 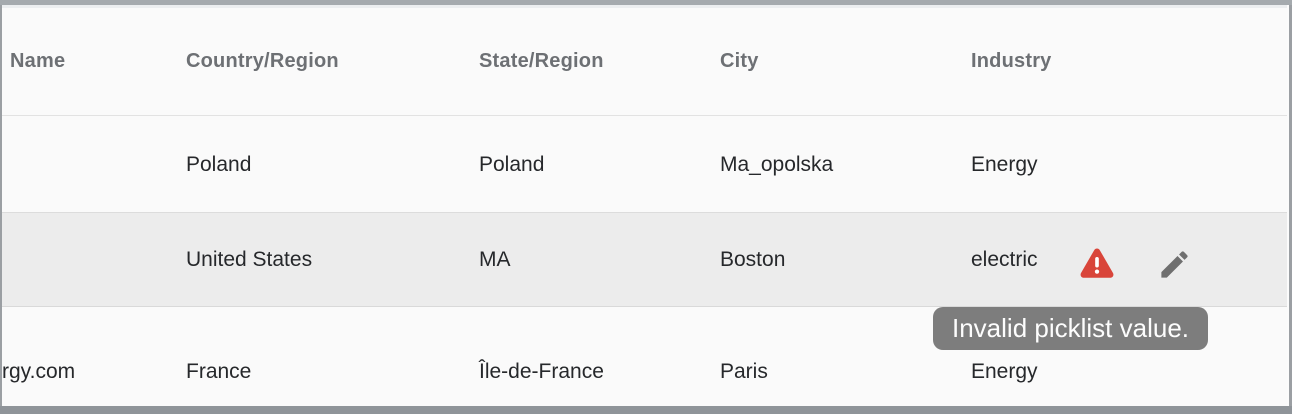 I want to click on cell-city: Boston, so click(x=753, y=259).